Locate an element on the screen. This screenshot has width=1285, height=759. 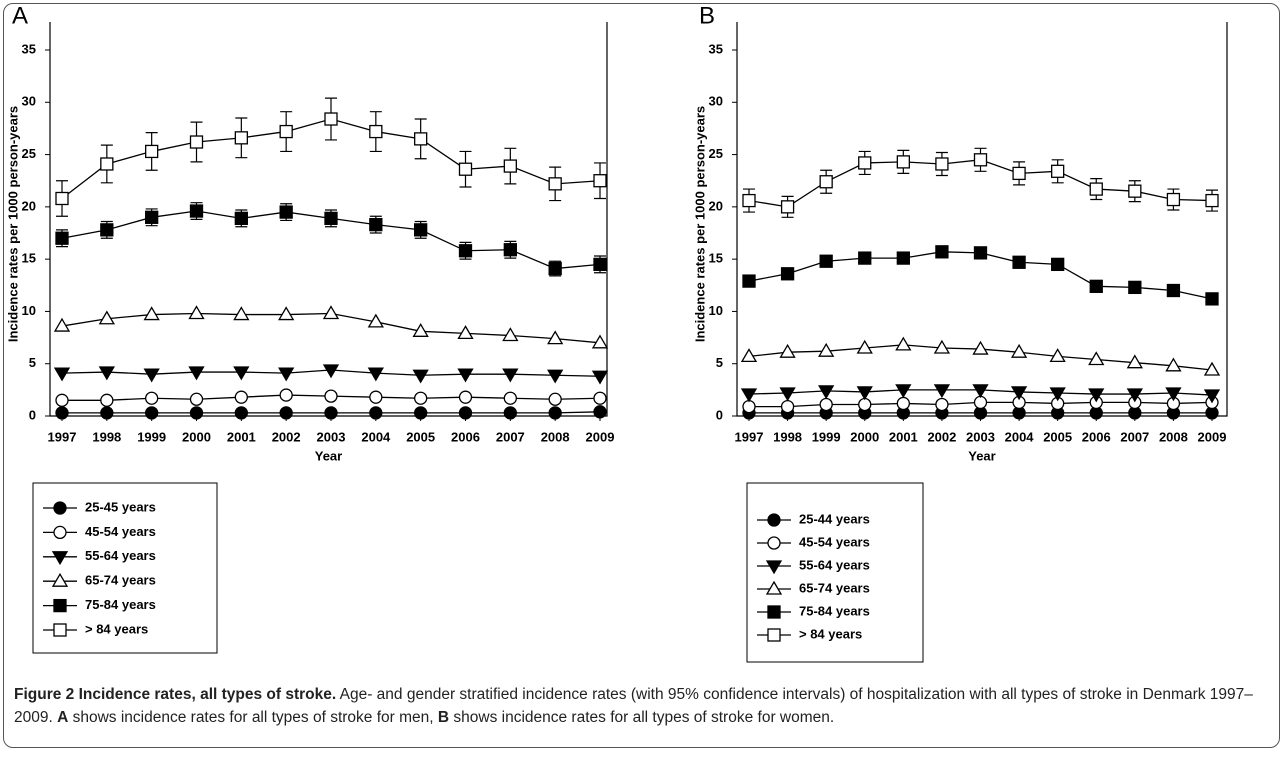
x-tick-label: 2003 is located at coordinates (980, 436).